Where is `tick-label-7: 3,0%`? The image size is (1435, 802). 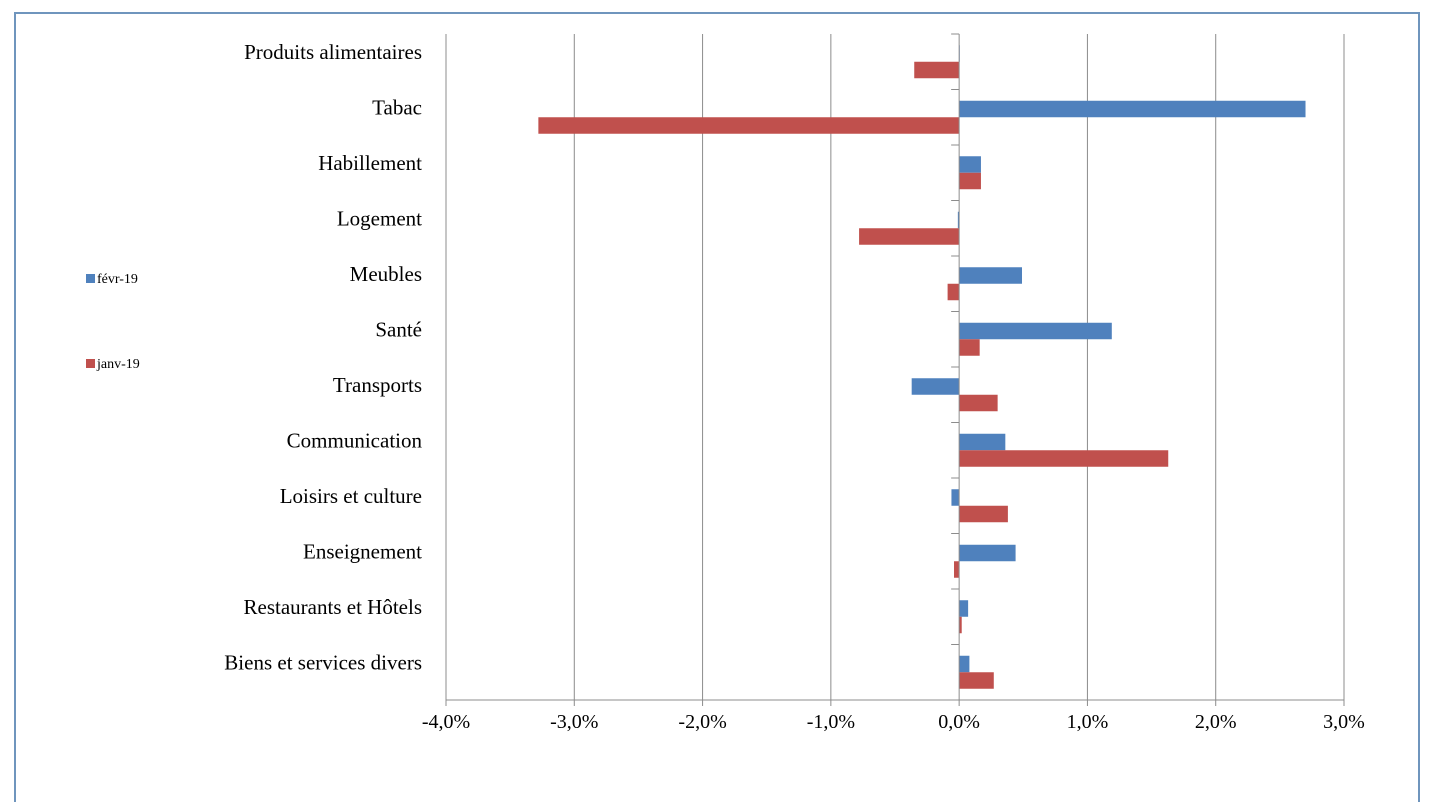 tick-label-7: 3,0% is located at coordinates (1344, 722).